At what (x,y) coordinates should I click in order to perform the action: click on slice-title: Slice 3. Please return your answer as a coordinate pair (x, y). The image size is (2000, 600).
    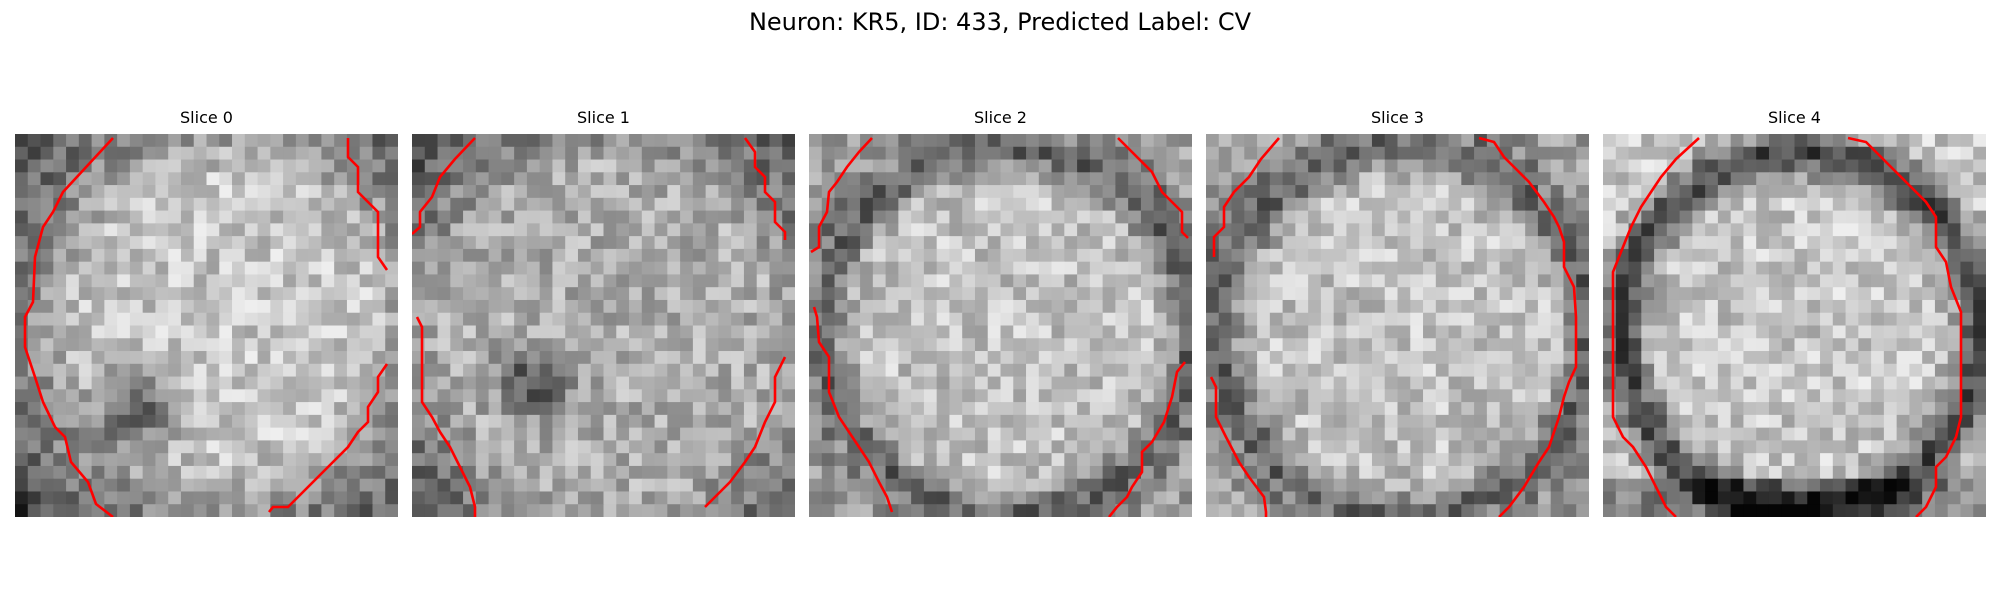
    Looking at the image, I should click on (1397, 117).